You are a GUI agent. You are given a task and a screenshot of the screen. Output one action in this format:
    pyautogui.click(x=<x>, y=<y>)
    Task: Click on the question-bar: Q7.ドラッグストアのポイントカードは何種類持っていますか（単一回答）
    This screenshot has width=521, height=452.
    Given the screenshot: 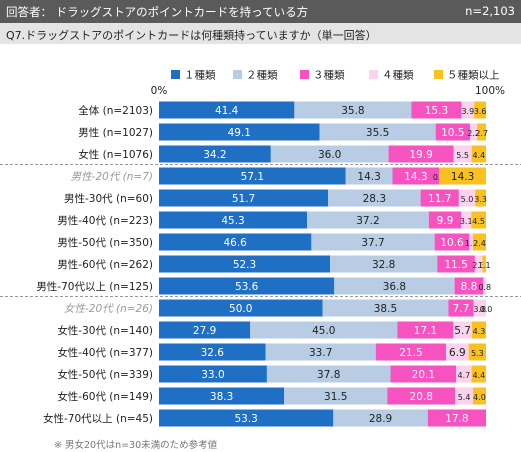 What is the action you would take?
    pyautogui.click(x=260, y=33)
    